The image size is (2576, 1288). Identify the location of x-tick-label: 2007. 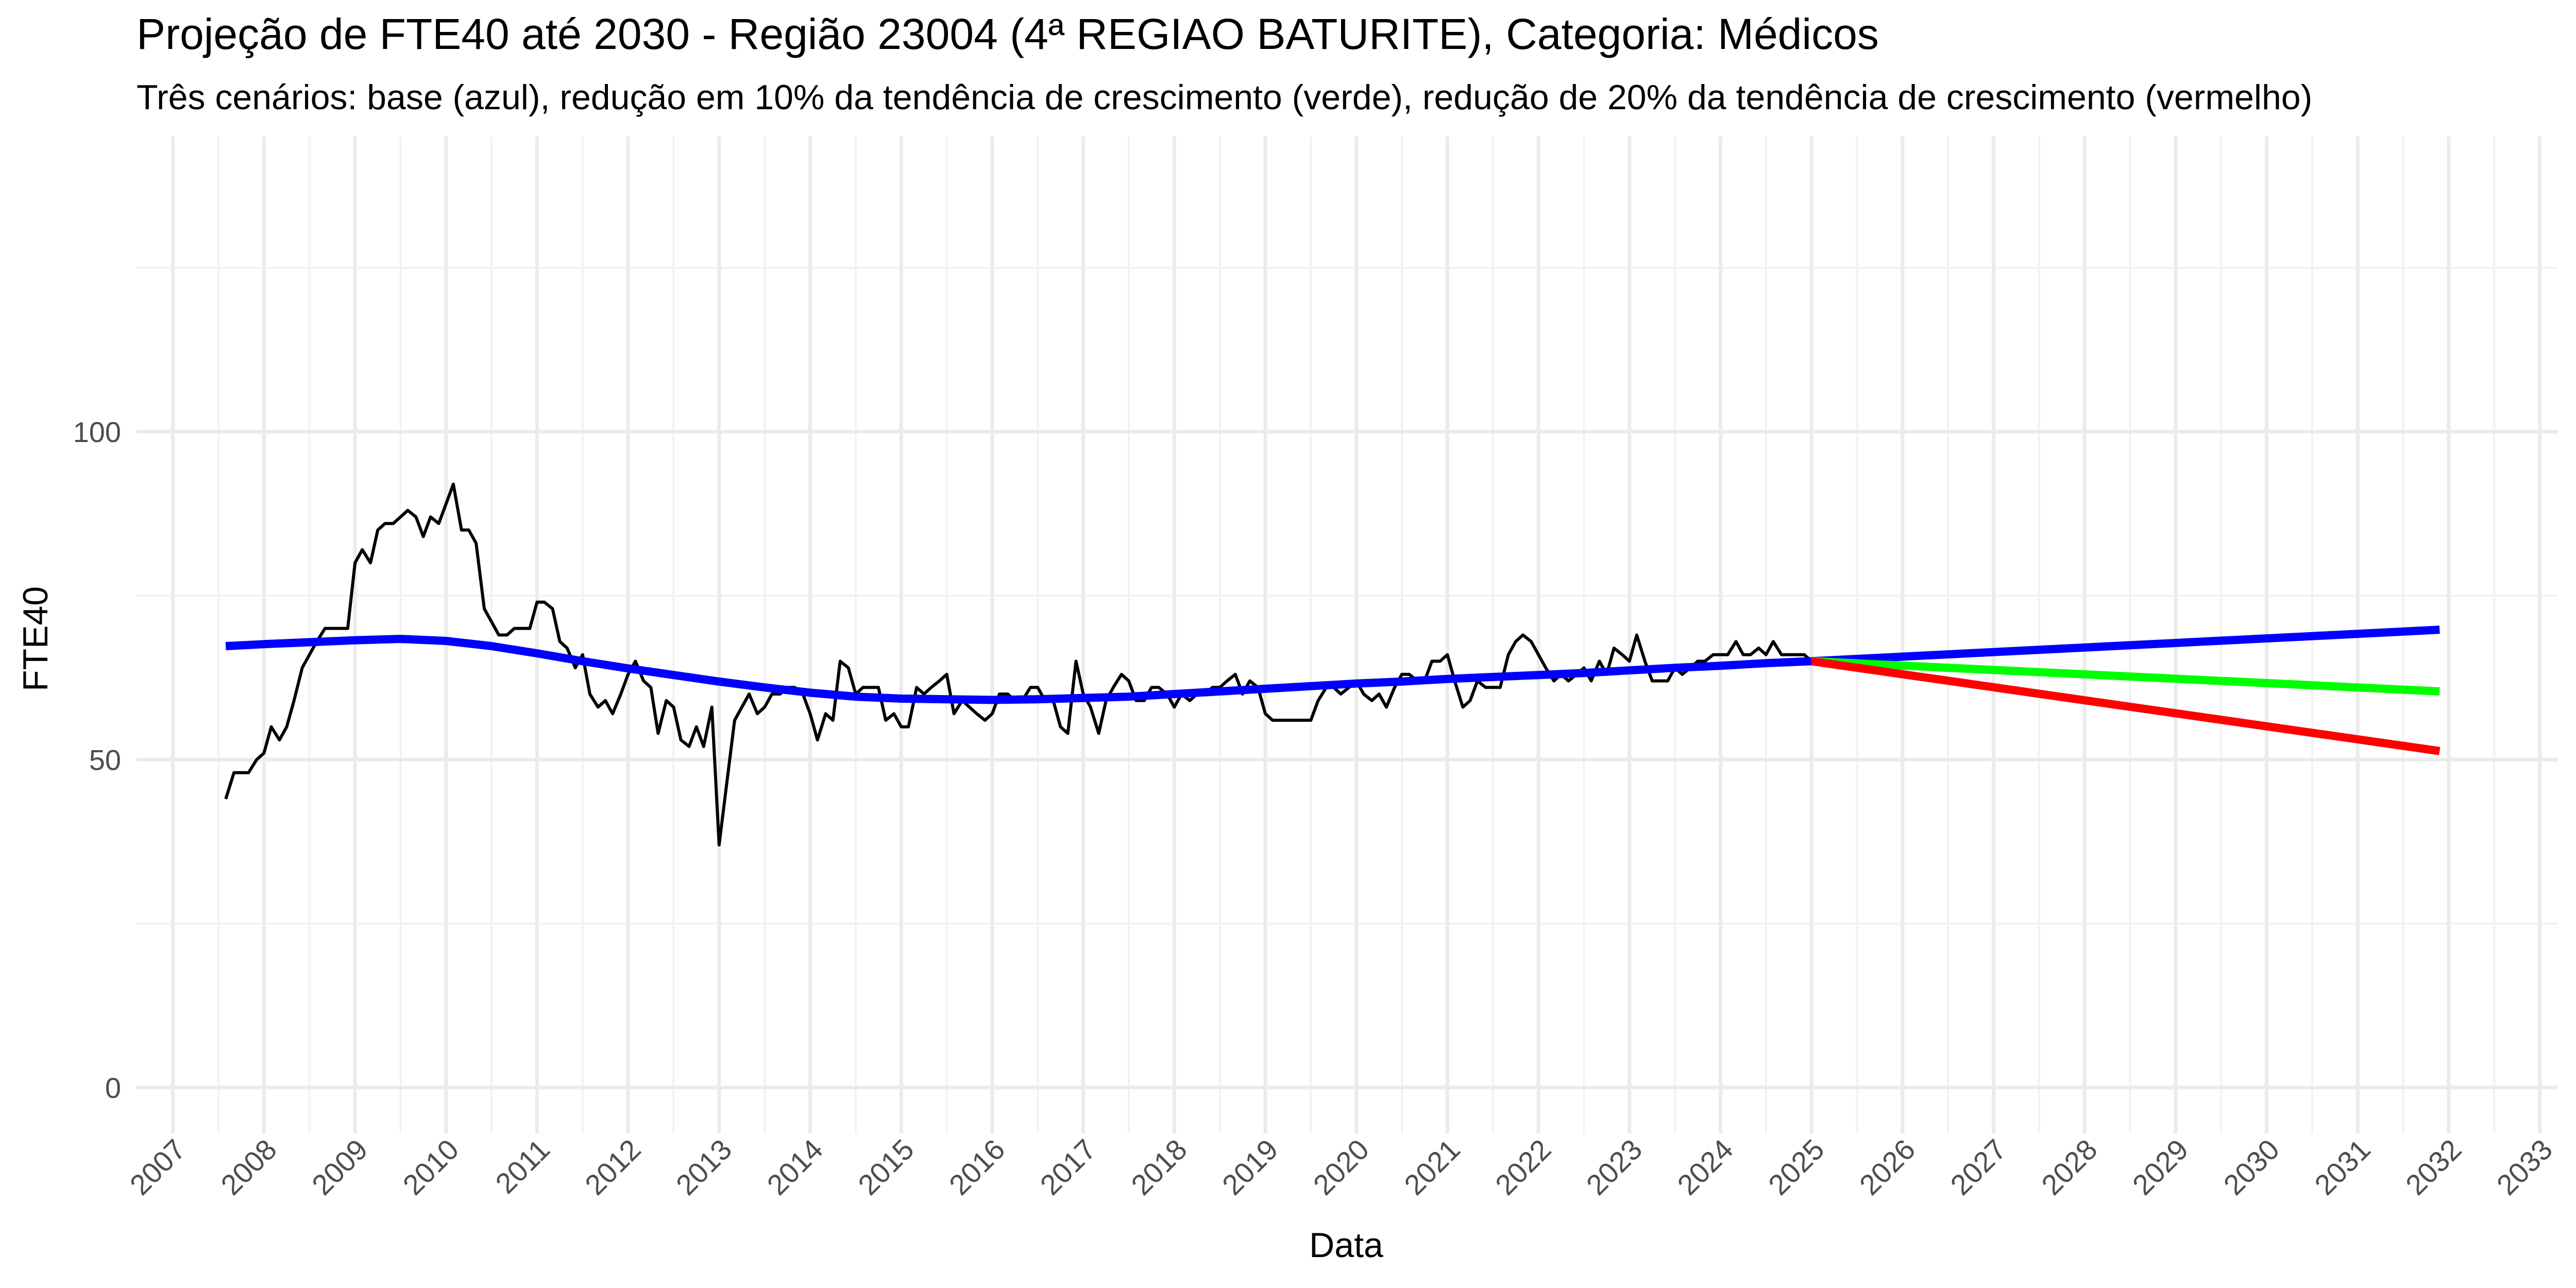
(158, 1167).